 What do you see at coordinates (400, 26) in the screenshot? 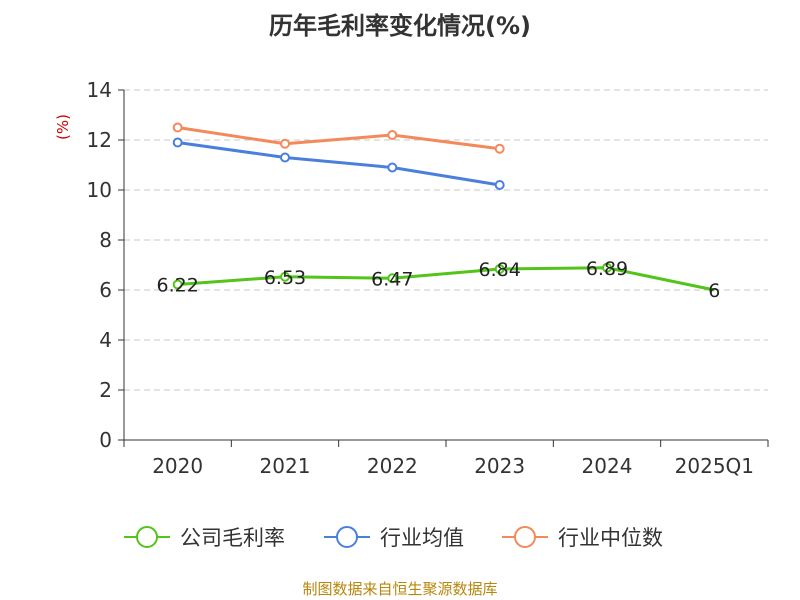
I see `chart-title: 历年毛利率变化情况(%)` at bounding box center [400, 26].